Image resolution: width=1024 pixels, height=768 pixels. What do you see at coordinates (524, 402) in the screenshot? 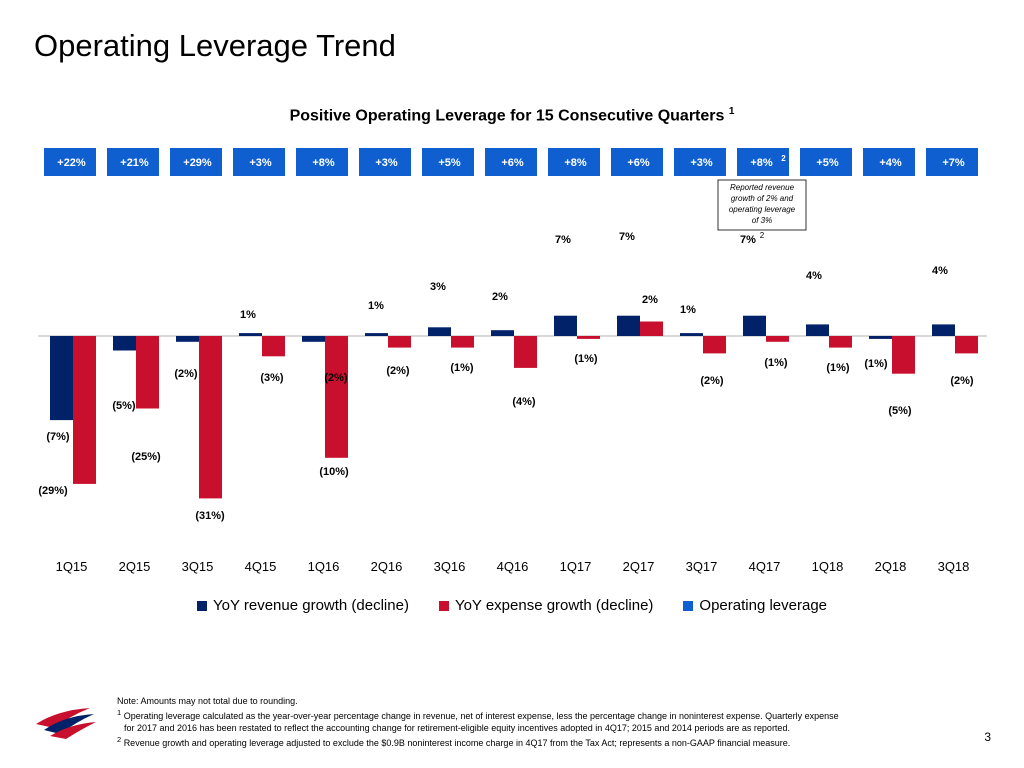
I see `expense-data-label: (4%)` at bounding box center [524, 402].